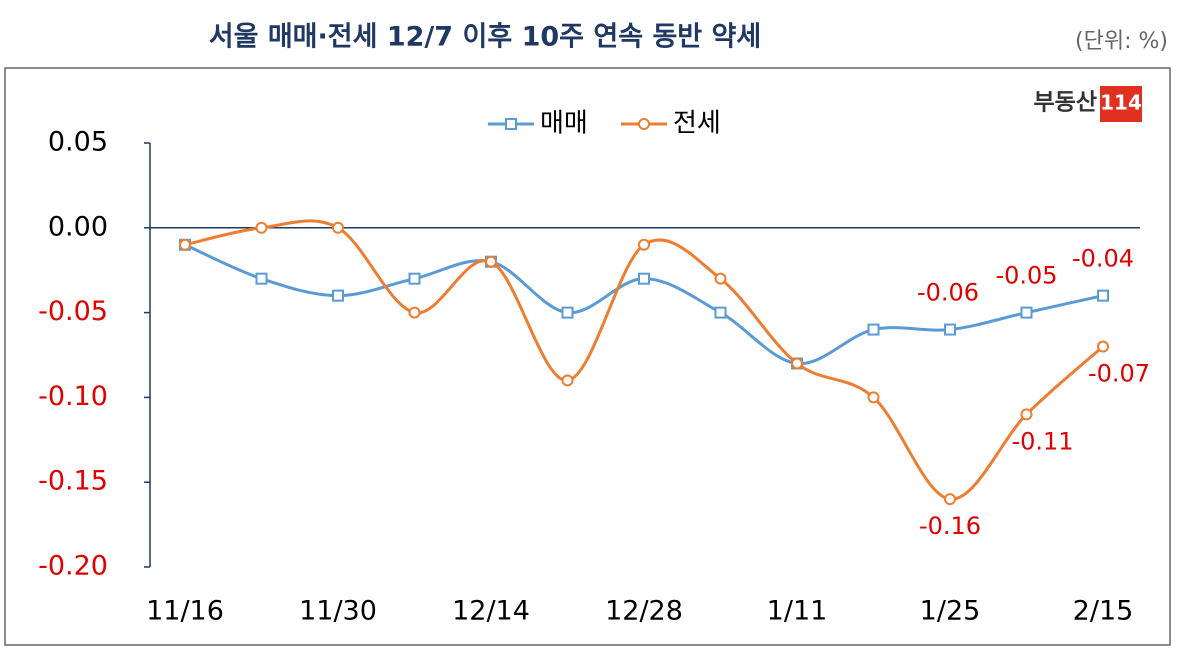 This screenshot has height=659, width=1181. I want to click on y-tick-label: -0.05, so click(73, 311).